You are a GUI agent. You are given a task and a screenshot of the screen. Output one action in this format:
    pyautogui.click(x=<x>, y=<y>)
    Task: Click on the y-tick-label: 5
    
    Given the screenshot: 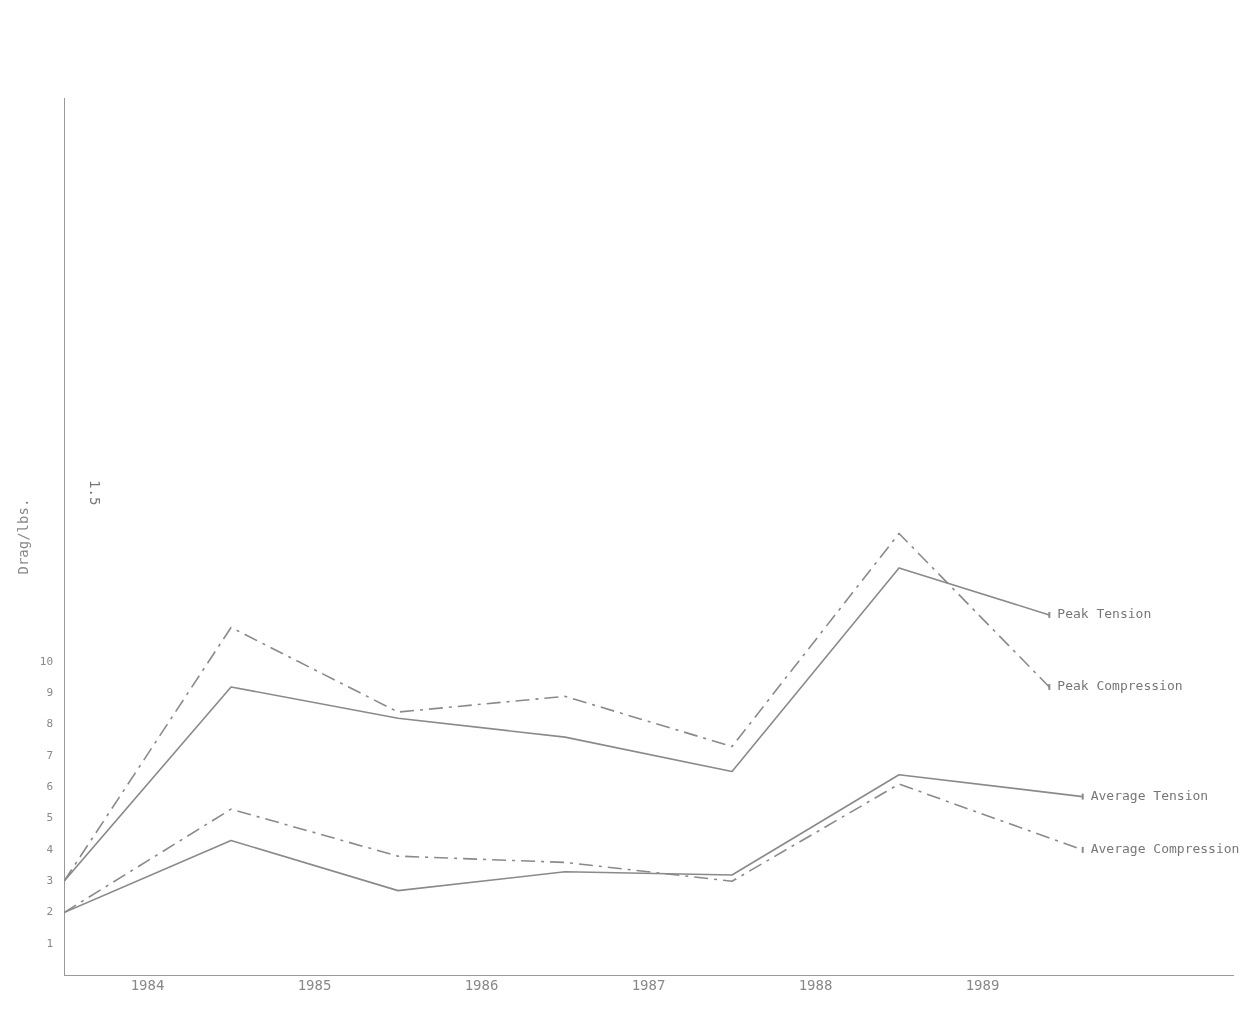 What is the action you would take?
    pyautogui.click(x=50, y=818)
    